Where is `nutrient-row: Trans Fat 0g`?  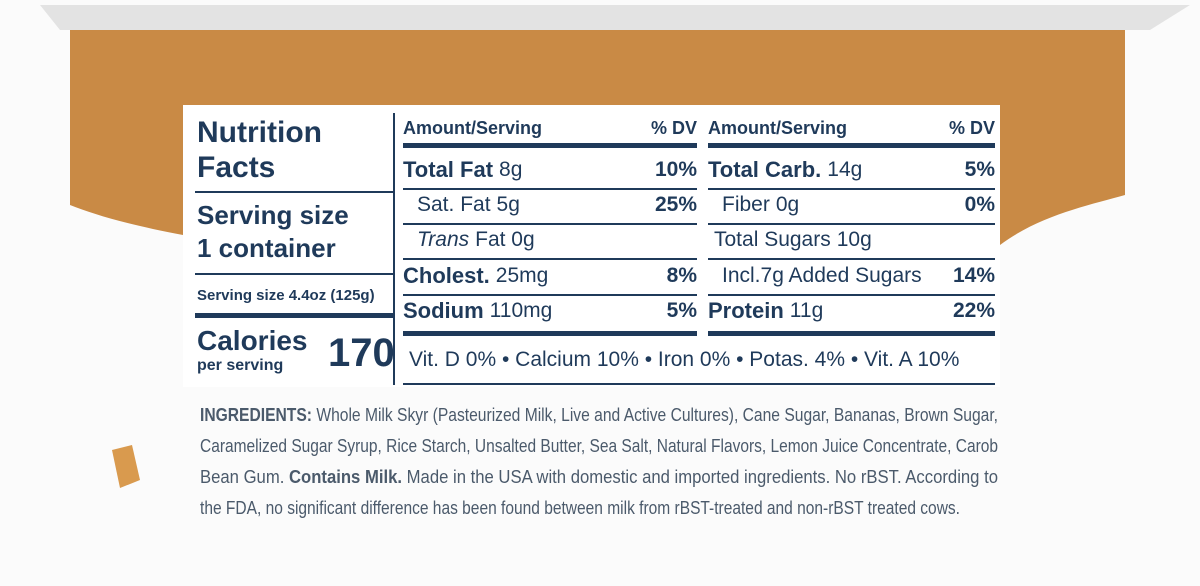 nutrient-row: Trans Fat 0g is located at coordinates (550, 240).